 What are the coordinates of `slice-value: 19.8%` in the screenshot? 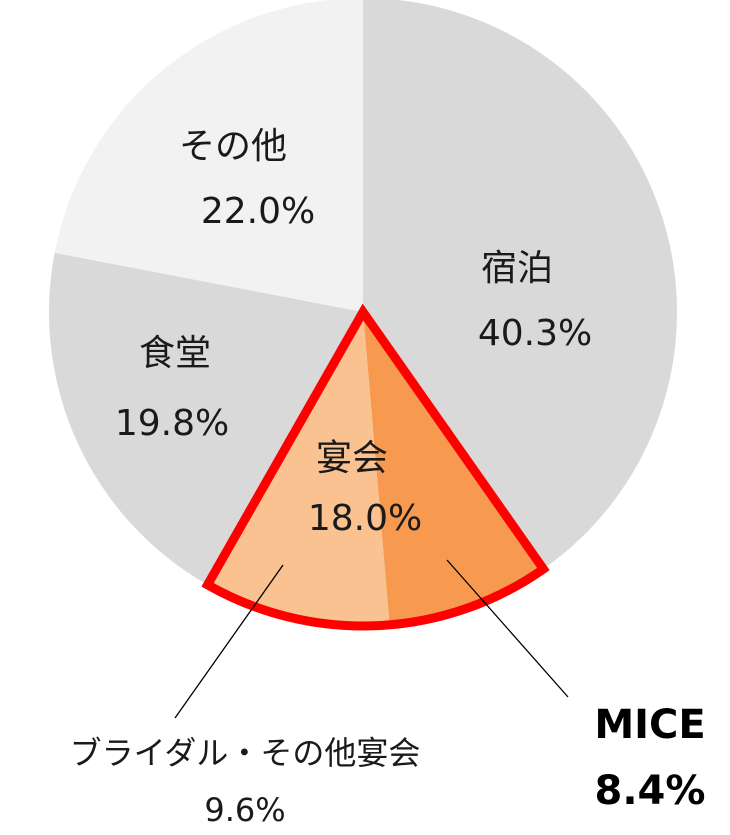 It's located at (172, 423).